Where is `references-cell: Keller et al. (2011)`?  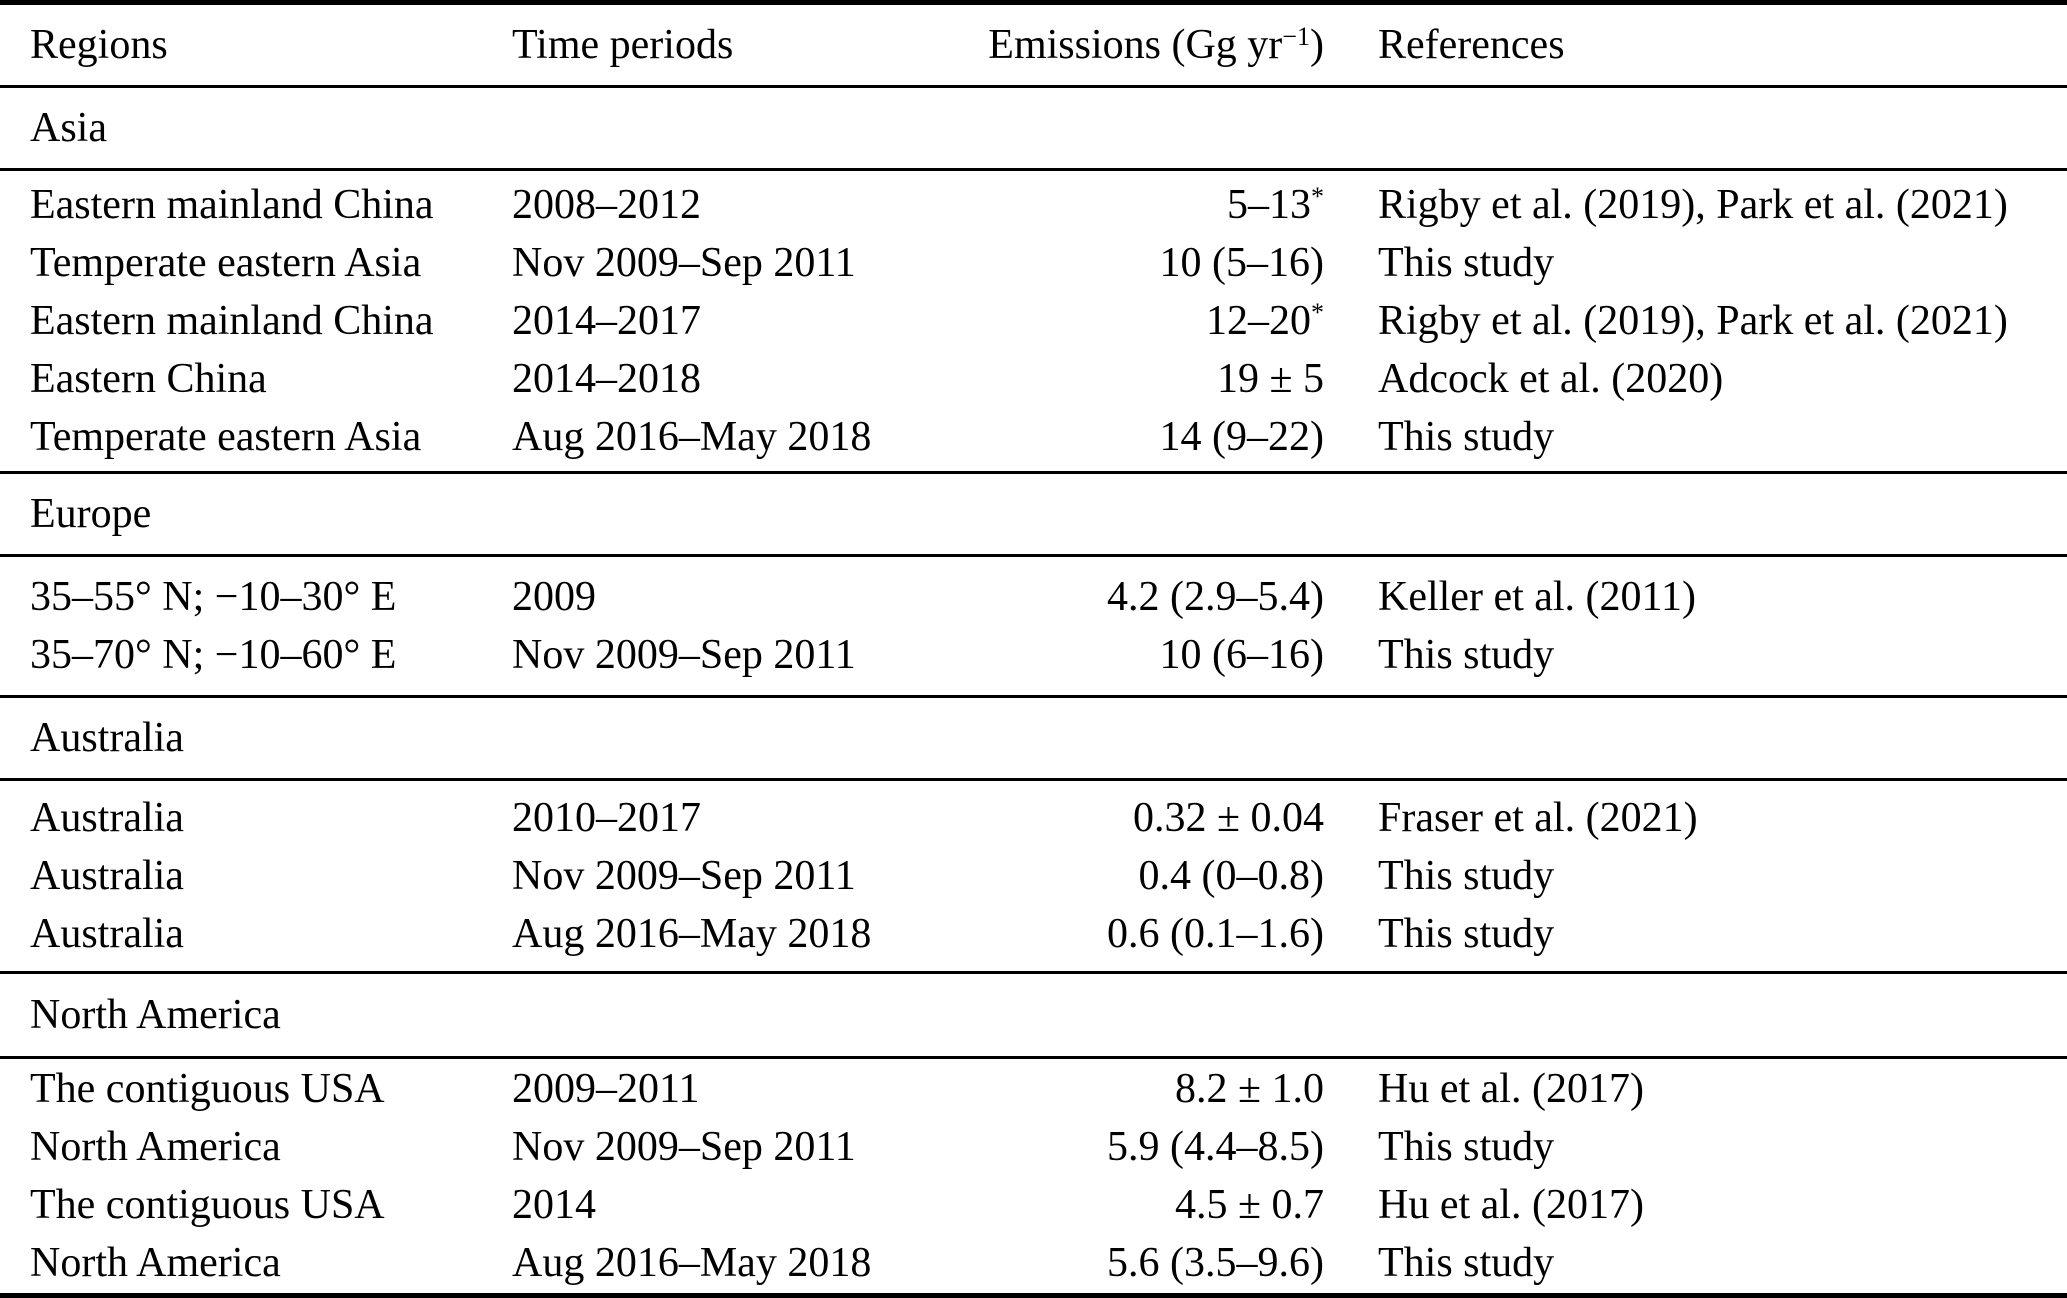 references-cell: Keller et al. (2011) is located at coordinates (1537, 596).